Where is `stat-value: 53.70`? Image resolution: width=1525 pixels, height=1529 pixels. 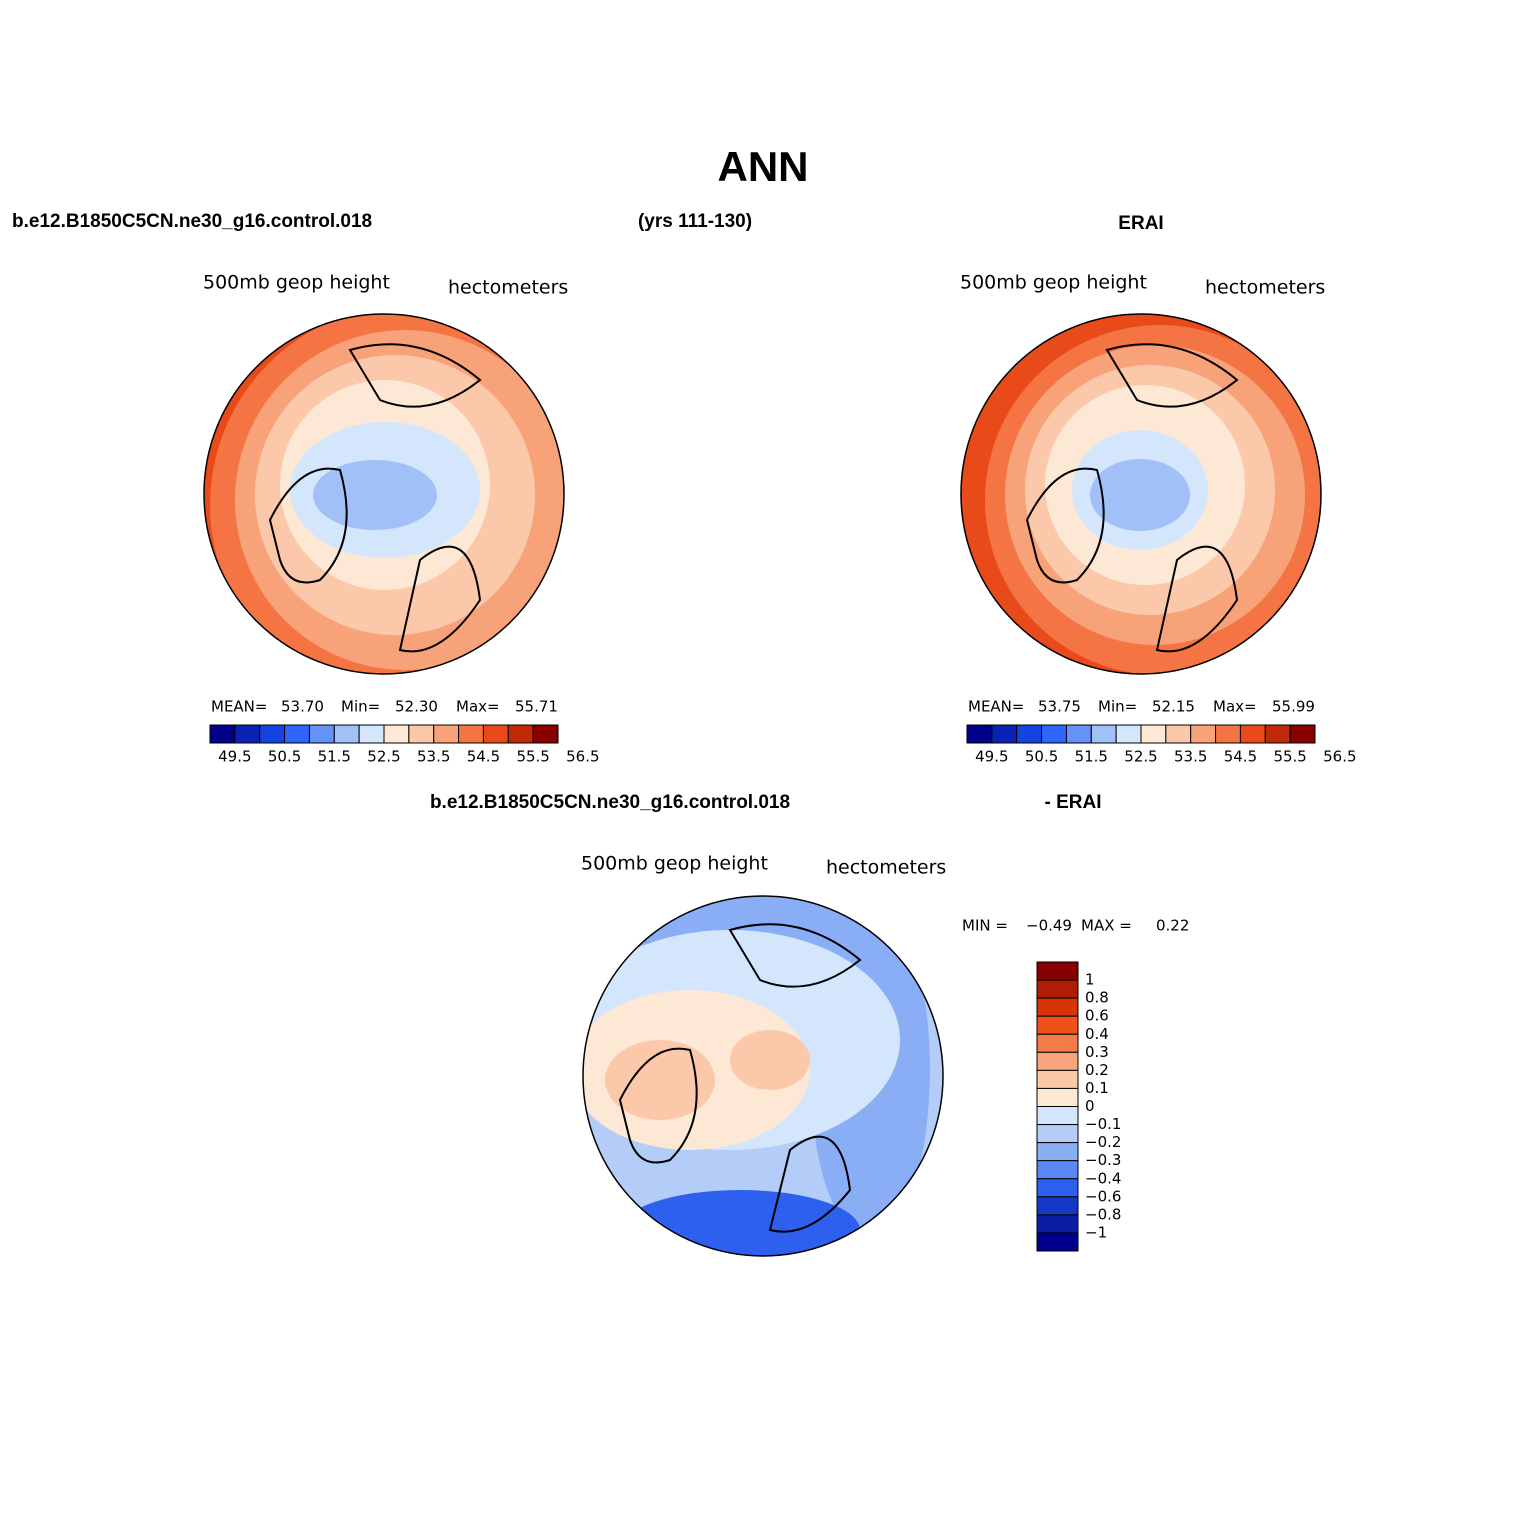 stat-value: 53.70 is located at coordinates (302, 707).